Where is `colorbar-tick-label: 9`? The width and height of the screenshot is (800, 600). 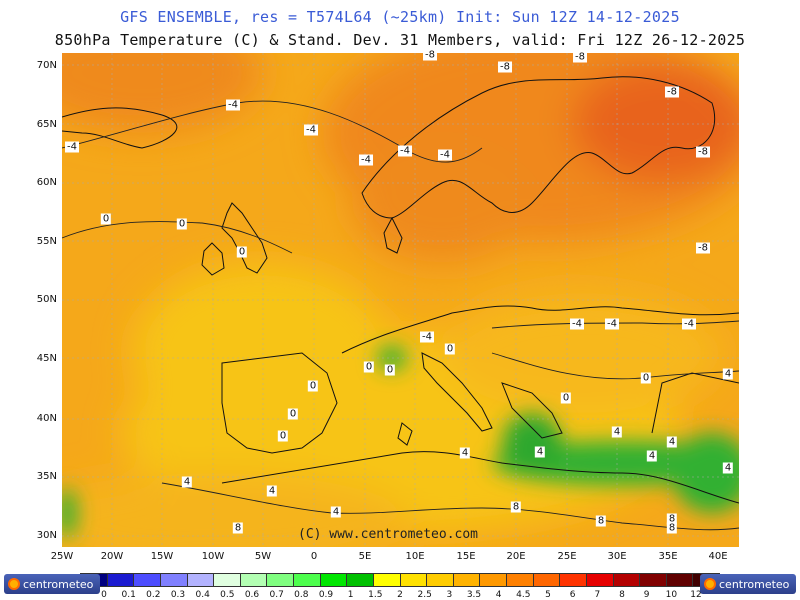
colorbar-tick-label: 9 is located at coordinates (646, 595).